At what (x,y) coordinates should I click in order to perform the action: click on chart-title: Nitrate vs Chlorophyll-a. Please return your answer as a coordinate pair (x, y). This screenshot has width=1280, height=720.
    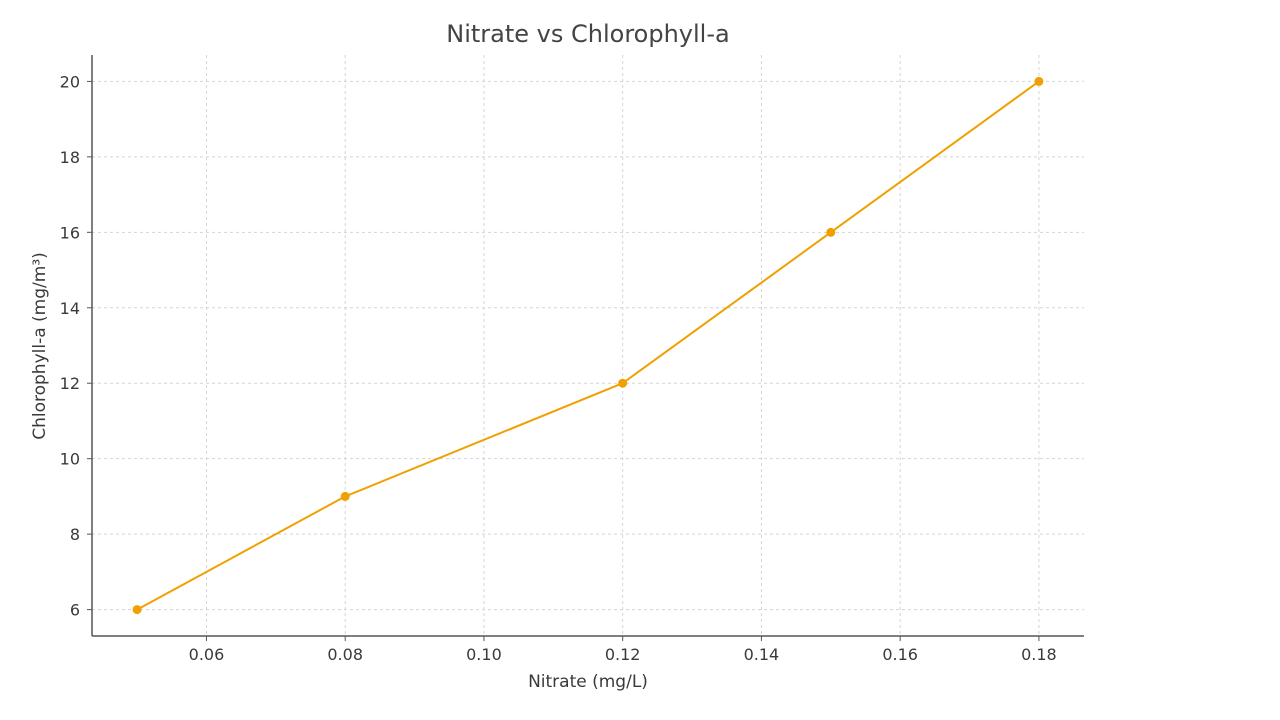
    Looking at the image, I should click on (587, 34).